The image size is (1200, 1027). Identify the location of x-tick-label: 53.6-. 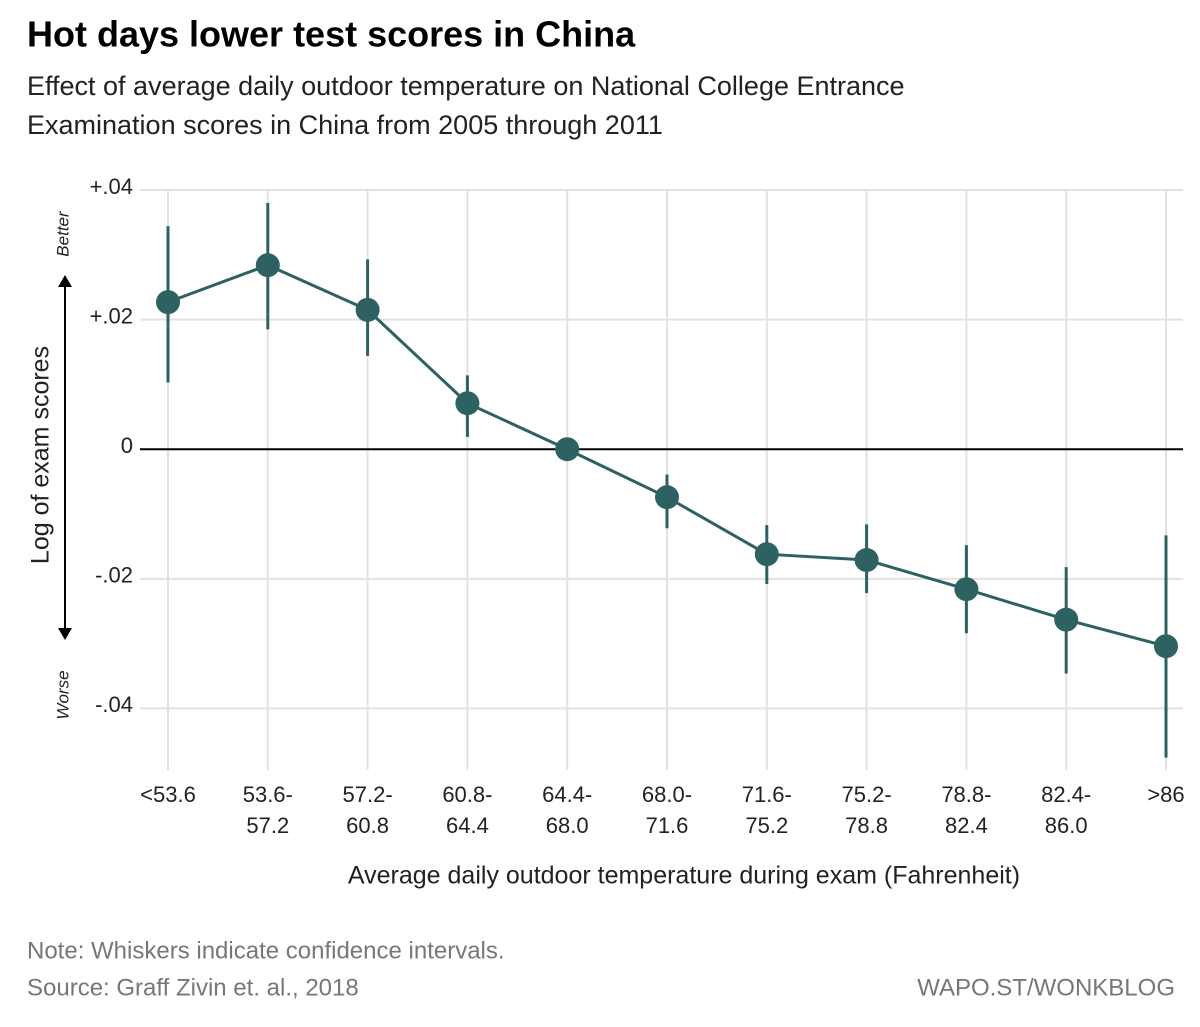
(268, 794).